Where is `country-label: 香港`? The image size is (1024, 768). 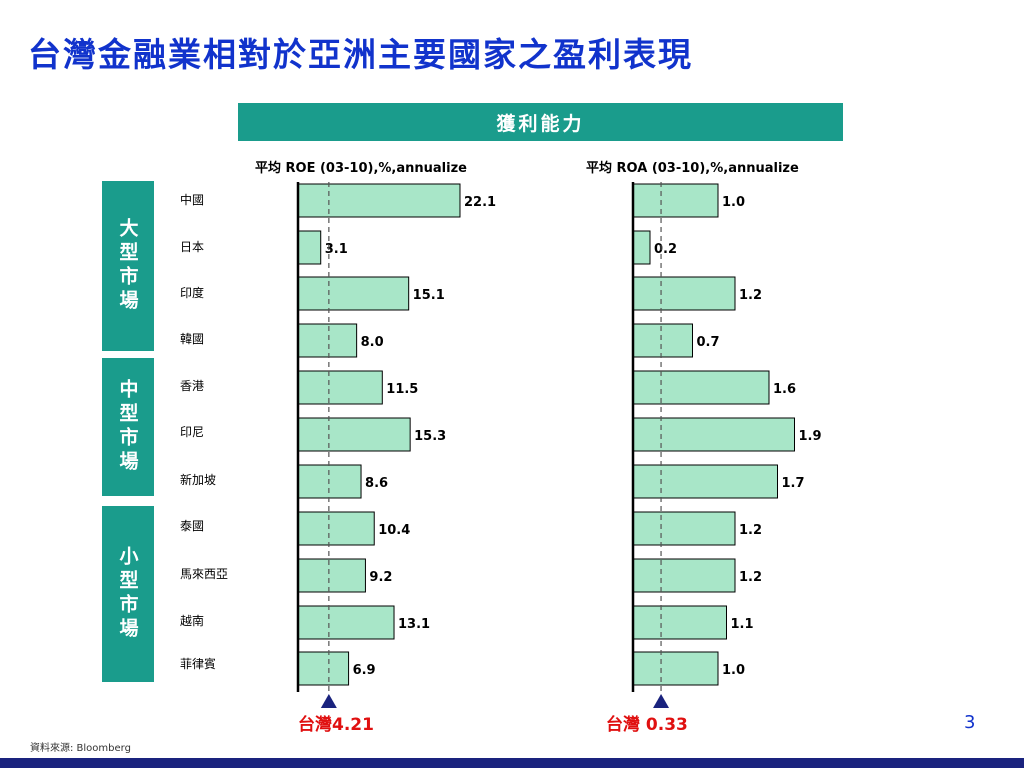 country-label: 香港 is located at coordinates (192, 386).